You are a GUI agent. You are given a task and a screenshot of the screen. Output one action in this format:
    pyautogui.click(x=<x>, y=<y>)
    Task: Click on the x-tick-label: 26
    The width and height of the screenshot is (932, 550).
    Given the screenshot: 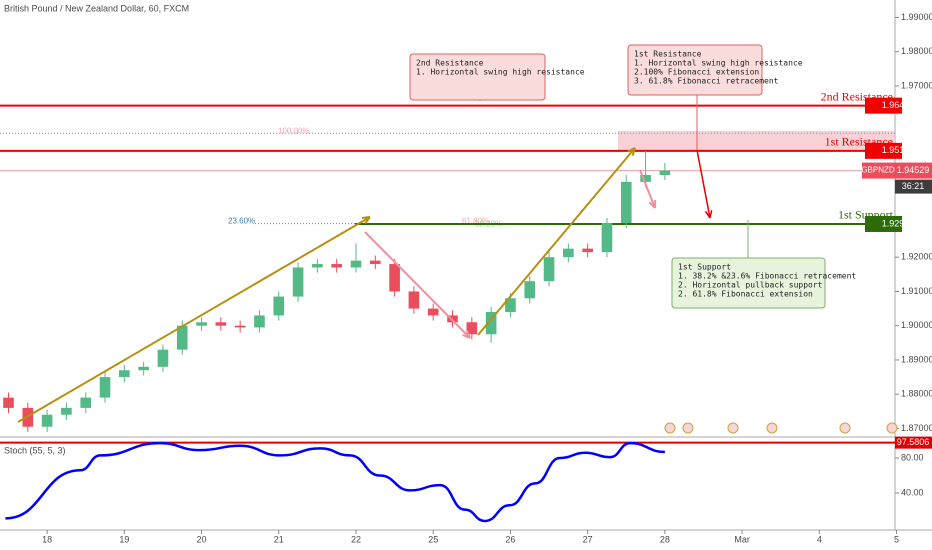 What is the action you would take?
    pyautogui.click(x=510, y=539)
    